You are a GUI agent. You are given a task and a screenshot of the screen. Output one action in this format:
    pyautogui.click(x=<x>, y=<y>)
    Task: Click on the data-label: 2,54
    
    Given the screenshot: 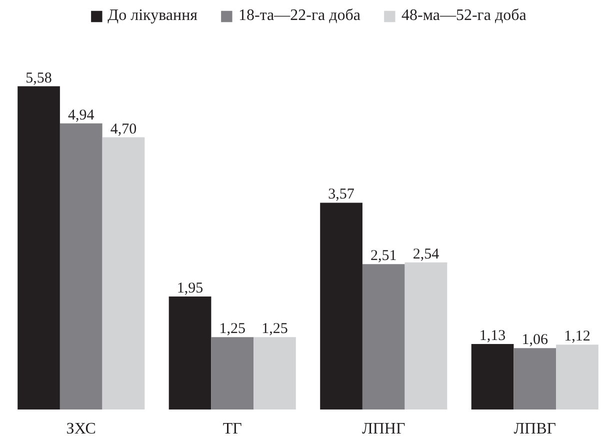 What is the action you would take?
    pyautogui.click(x=426, y=254)
    